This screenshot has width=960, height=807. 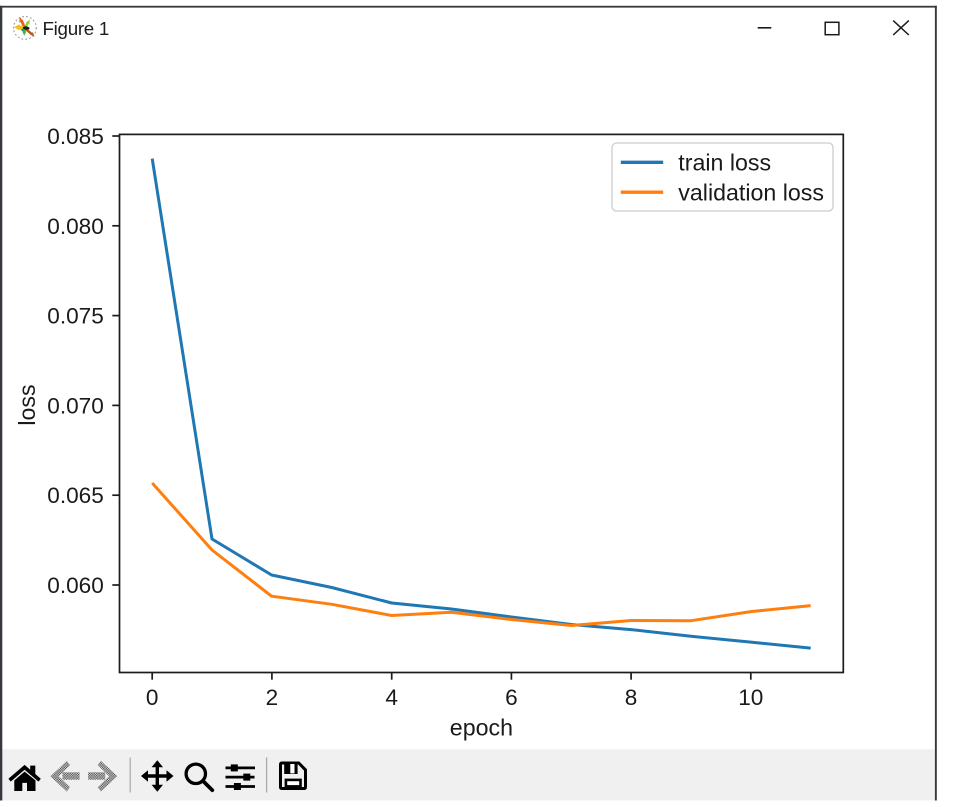 What do you see at coordinates (724, 162) in the screenshot?
I see `svg-text: train loss` at bounding box center [724, 162].